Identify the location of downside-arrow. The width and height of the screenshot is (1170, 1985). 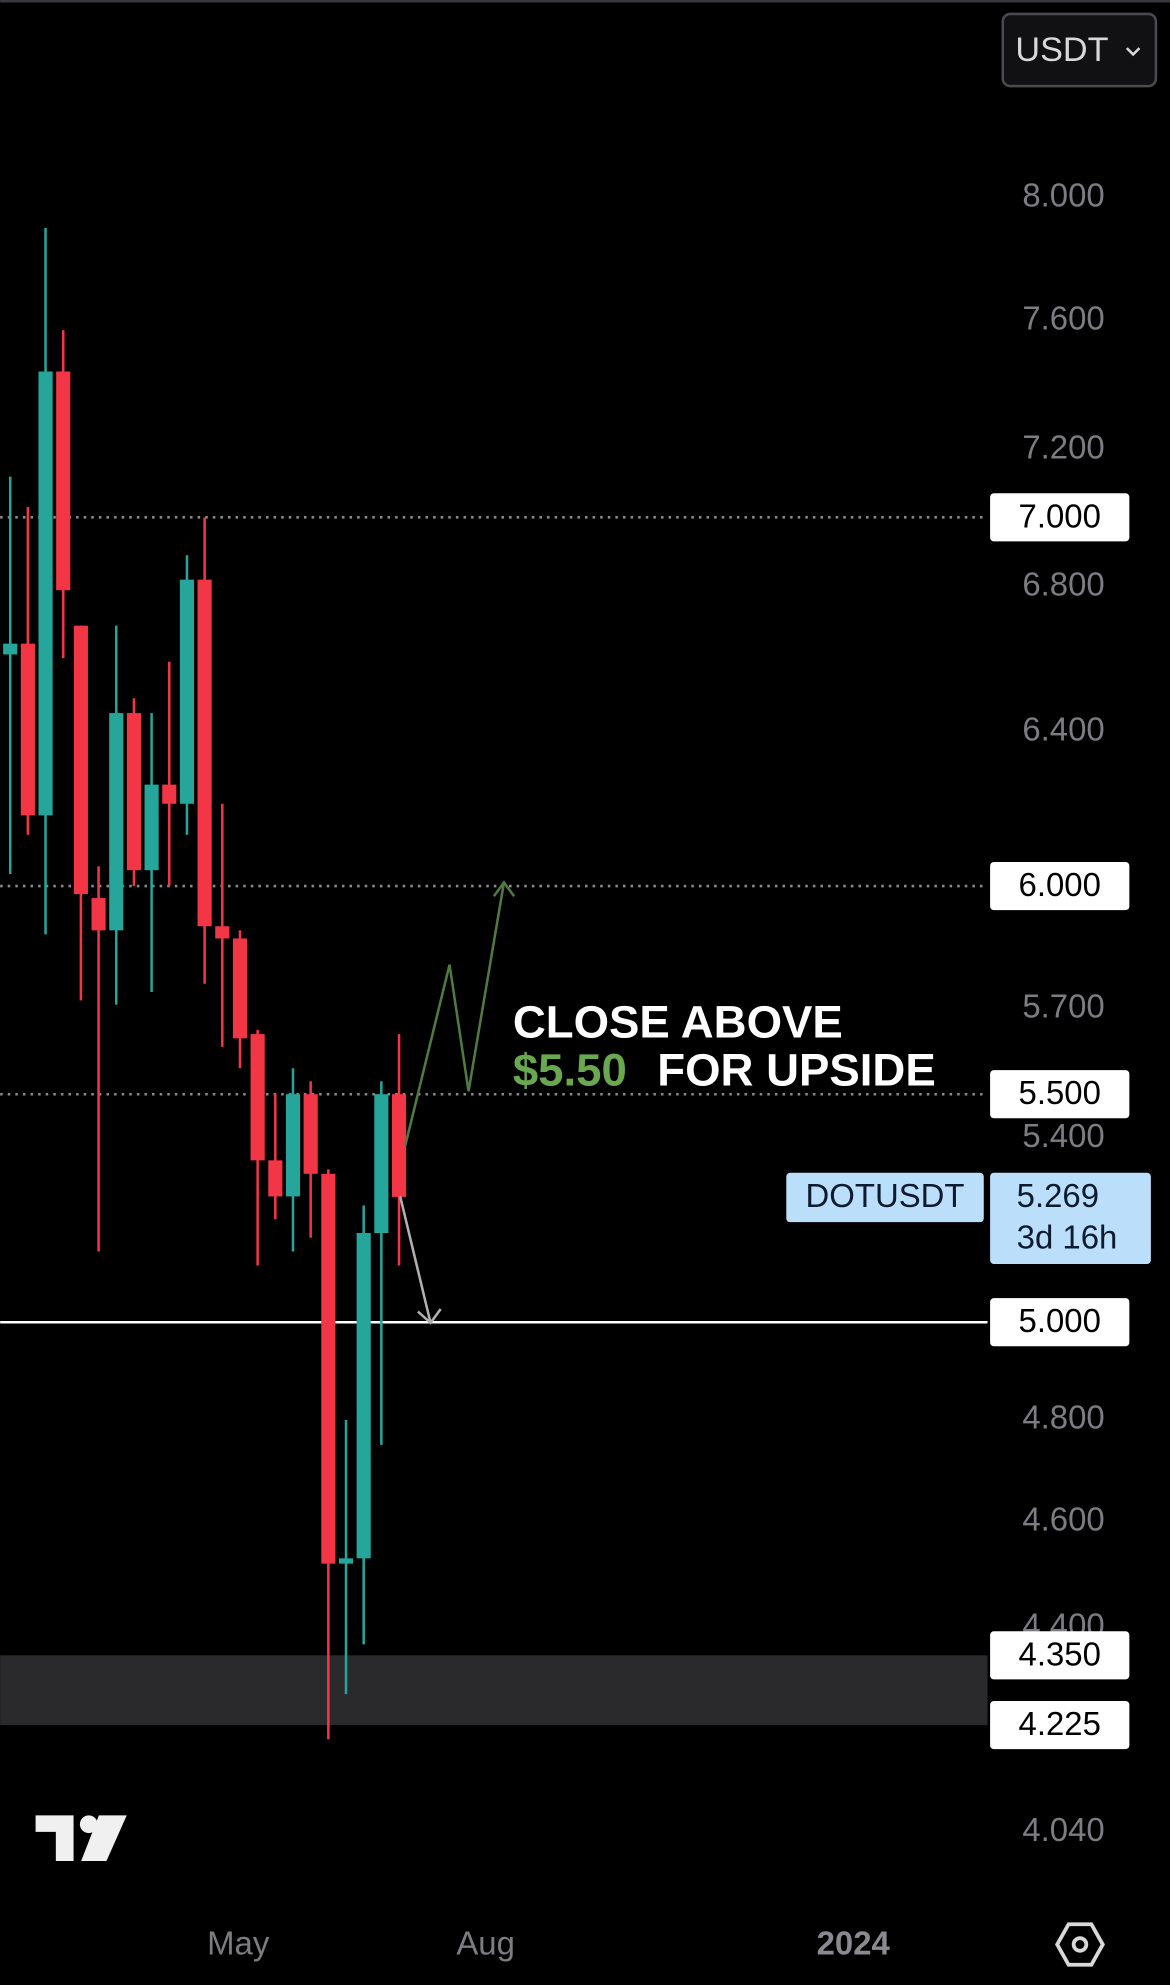
(415, 1260).